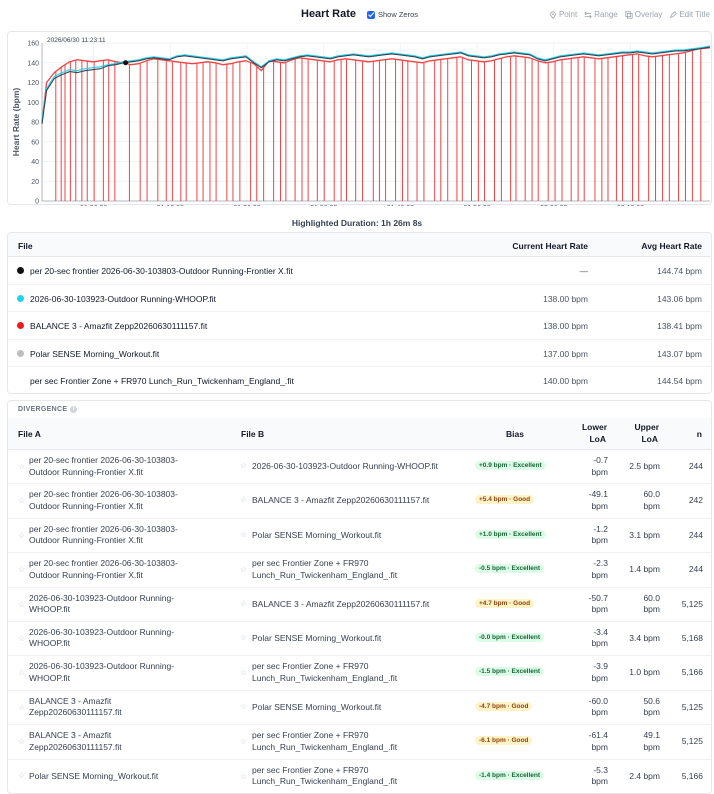 The height and width of the screenshot is (794, 714). Describe the element at coordinates (644, 672) in the screenshot. I see `upper-loa-value: 1.0 bpm` at that location.